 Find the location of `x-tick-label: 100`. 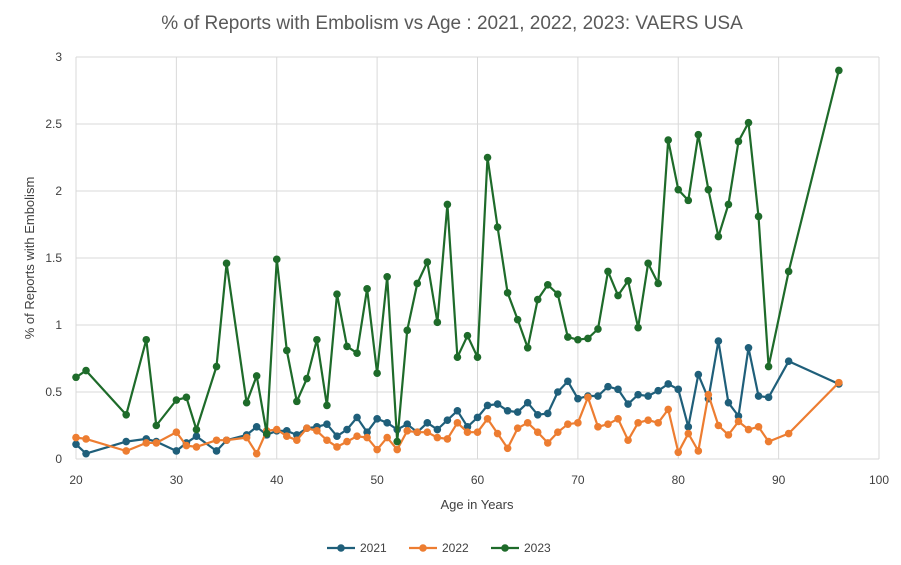

x-tick-label: 100 is located at coordinates (879, 480).